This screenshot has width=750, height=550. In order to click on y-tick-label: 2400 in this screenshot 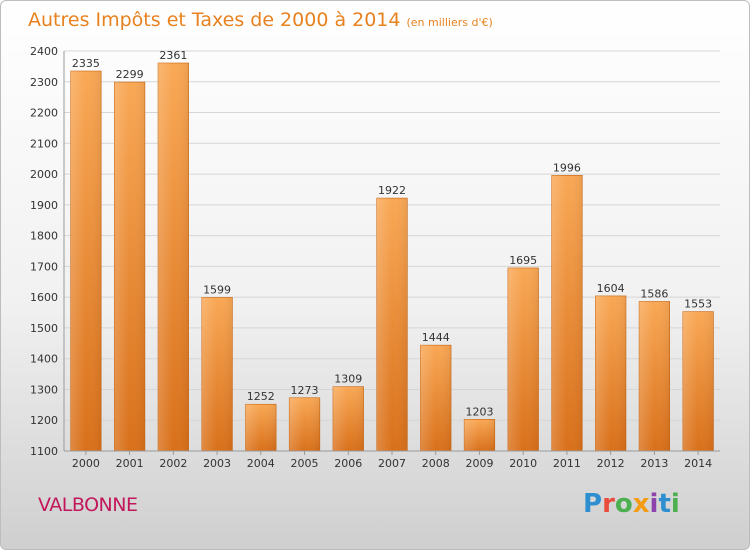, I will do `click(44, 51)`.